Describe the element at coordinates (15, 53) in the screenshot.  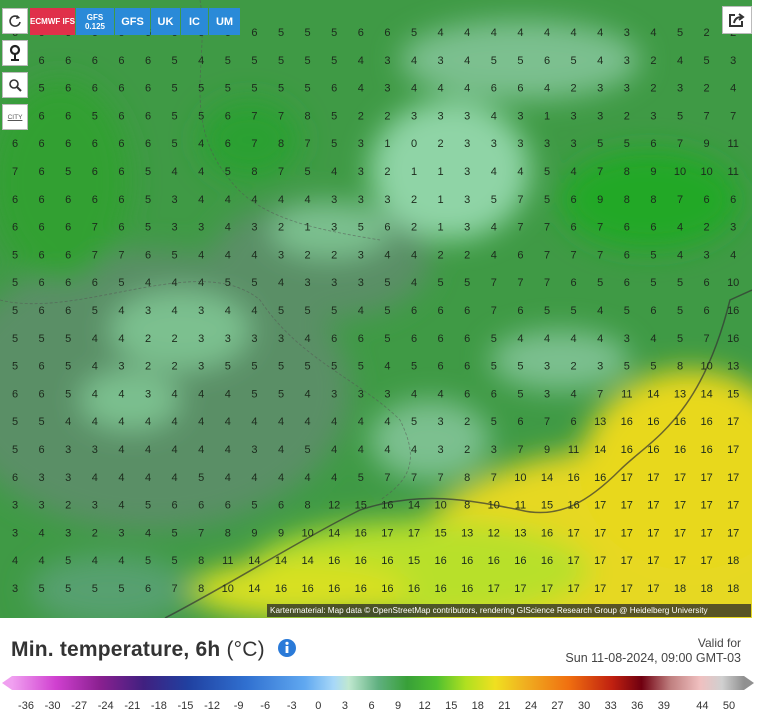
I see `location-button` at that location.